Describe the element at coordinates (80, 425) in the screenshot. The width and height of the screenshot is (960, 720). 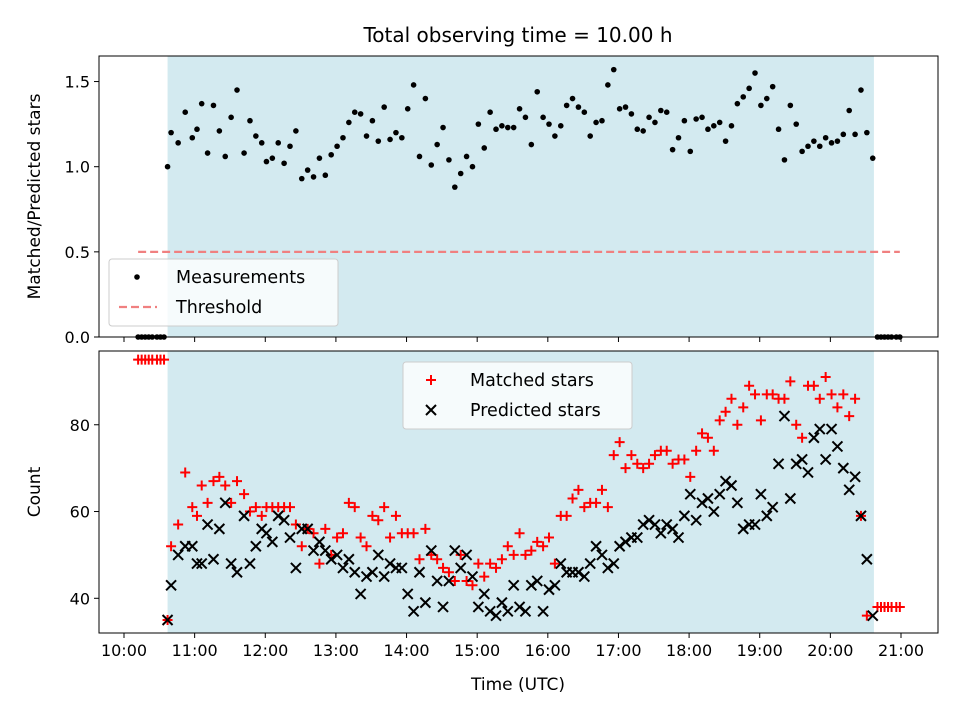
I see `y-tick-label: 80` at that location.